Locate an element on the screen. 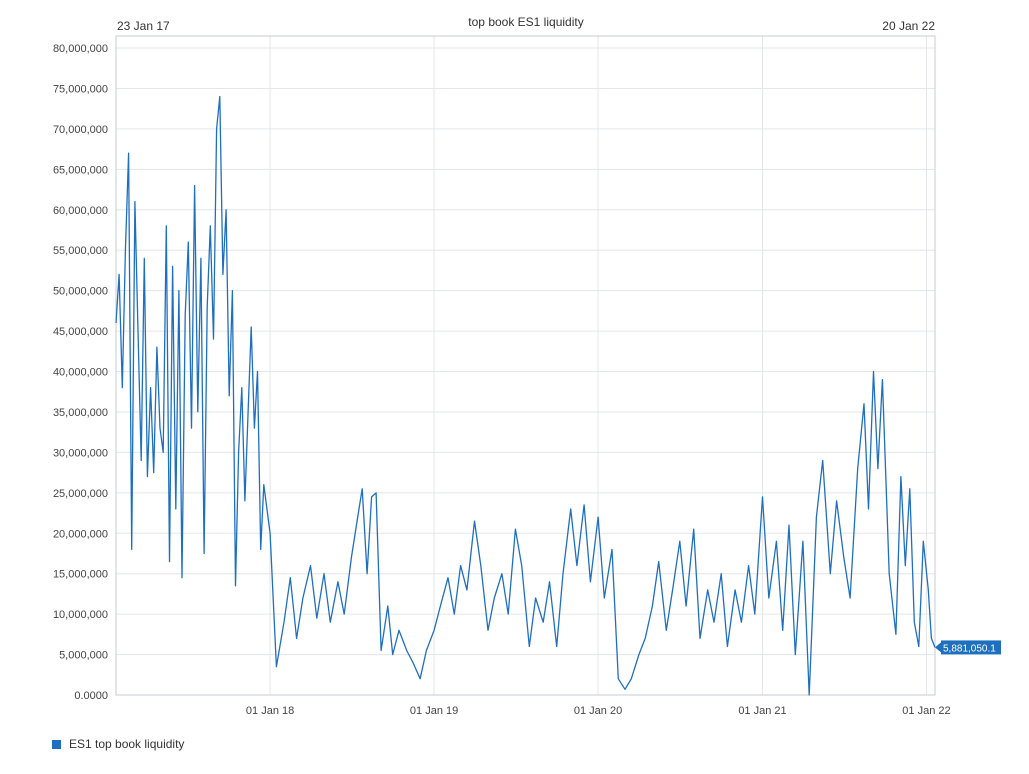 This screenshot has width=1029, height=774. x-tick-label: 01 Jan 21 is located at coordinates (762, 711).